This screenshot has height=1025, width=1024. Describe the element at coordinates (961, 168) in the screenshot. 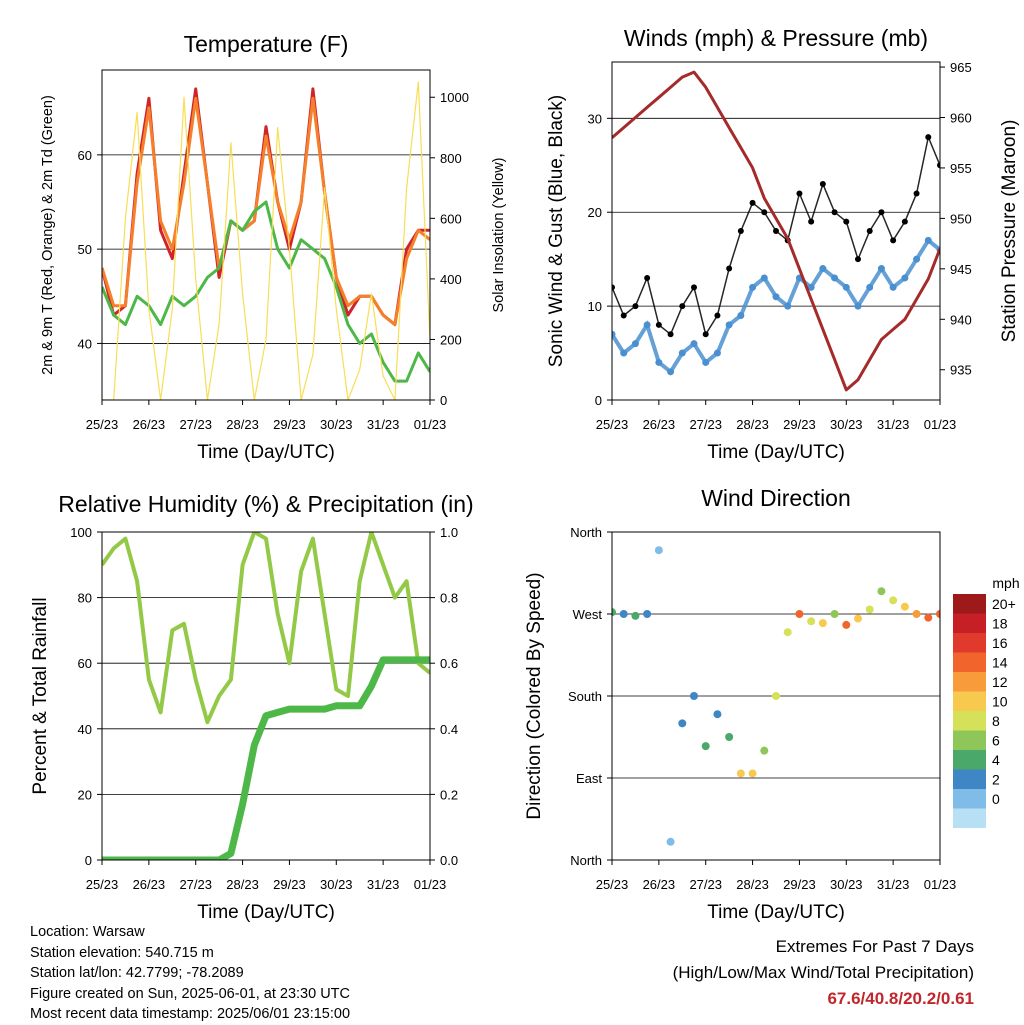

I see `y2-tick-label: 955` at that location.